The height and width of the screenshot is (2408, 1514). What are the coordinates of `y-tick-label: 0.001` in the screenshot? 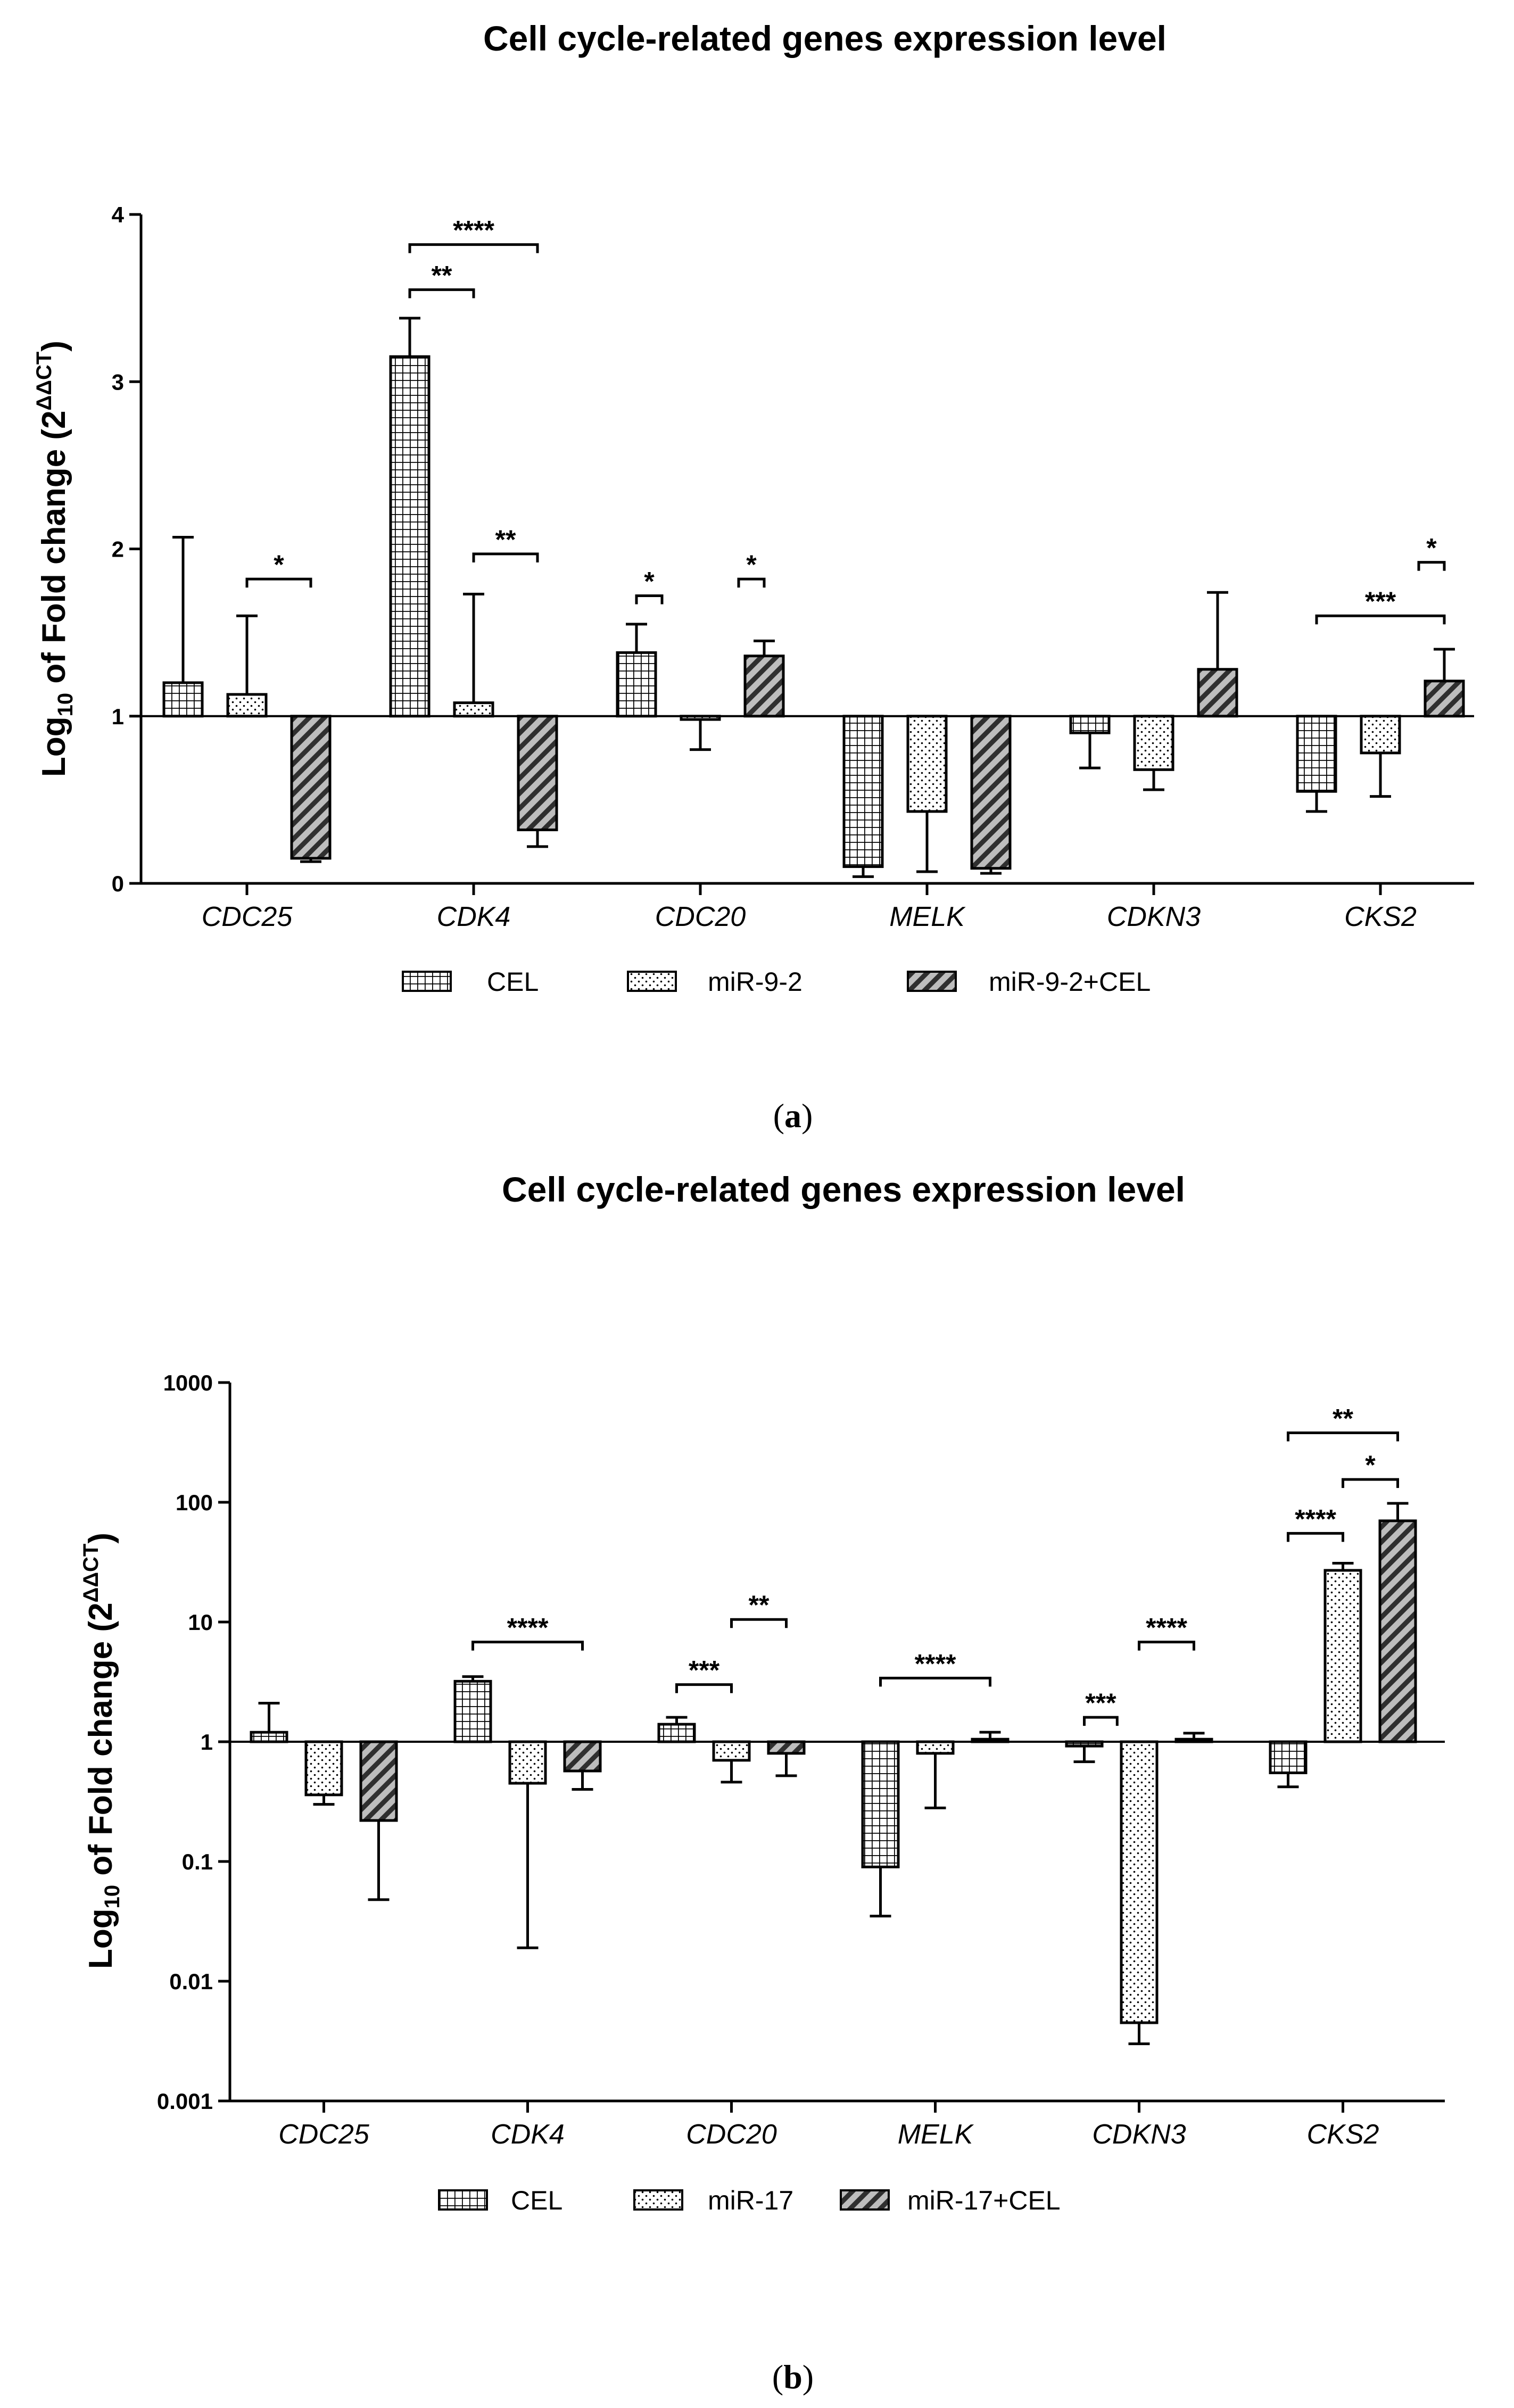 It's located at (185, 2101).